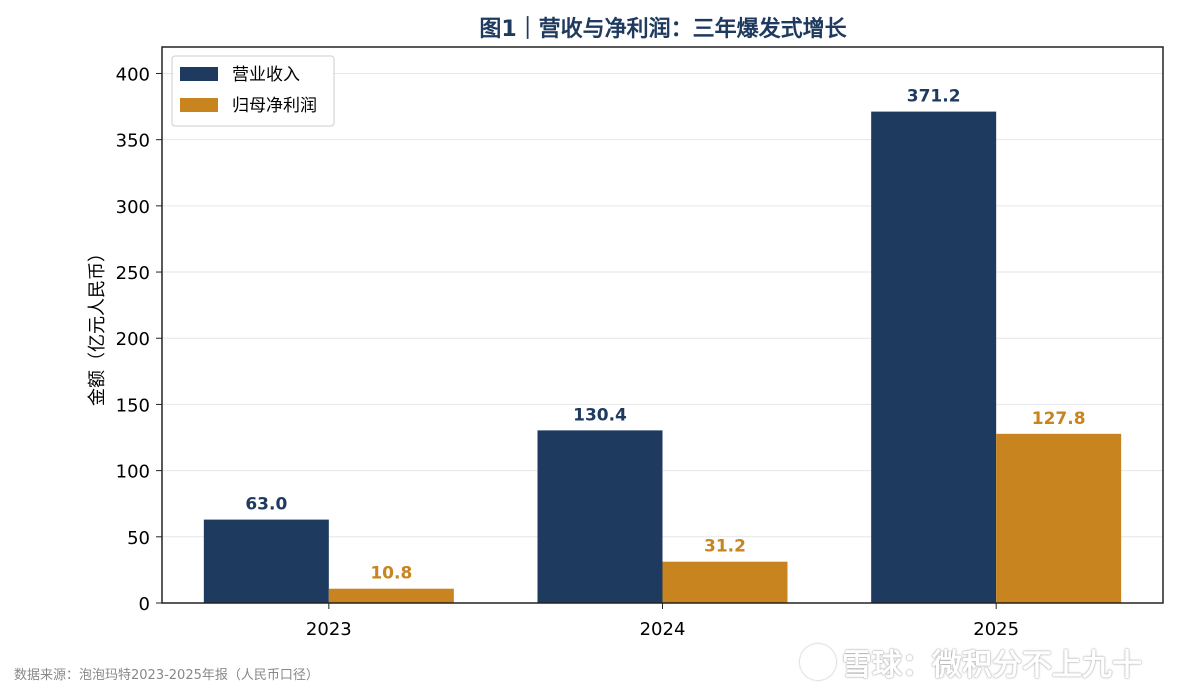 The width and height of the screenshot is (1178, 697). Describe the element at coordinates (266, 505) in the screenshot. I see `bar-value-label: 63.0` at that location.